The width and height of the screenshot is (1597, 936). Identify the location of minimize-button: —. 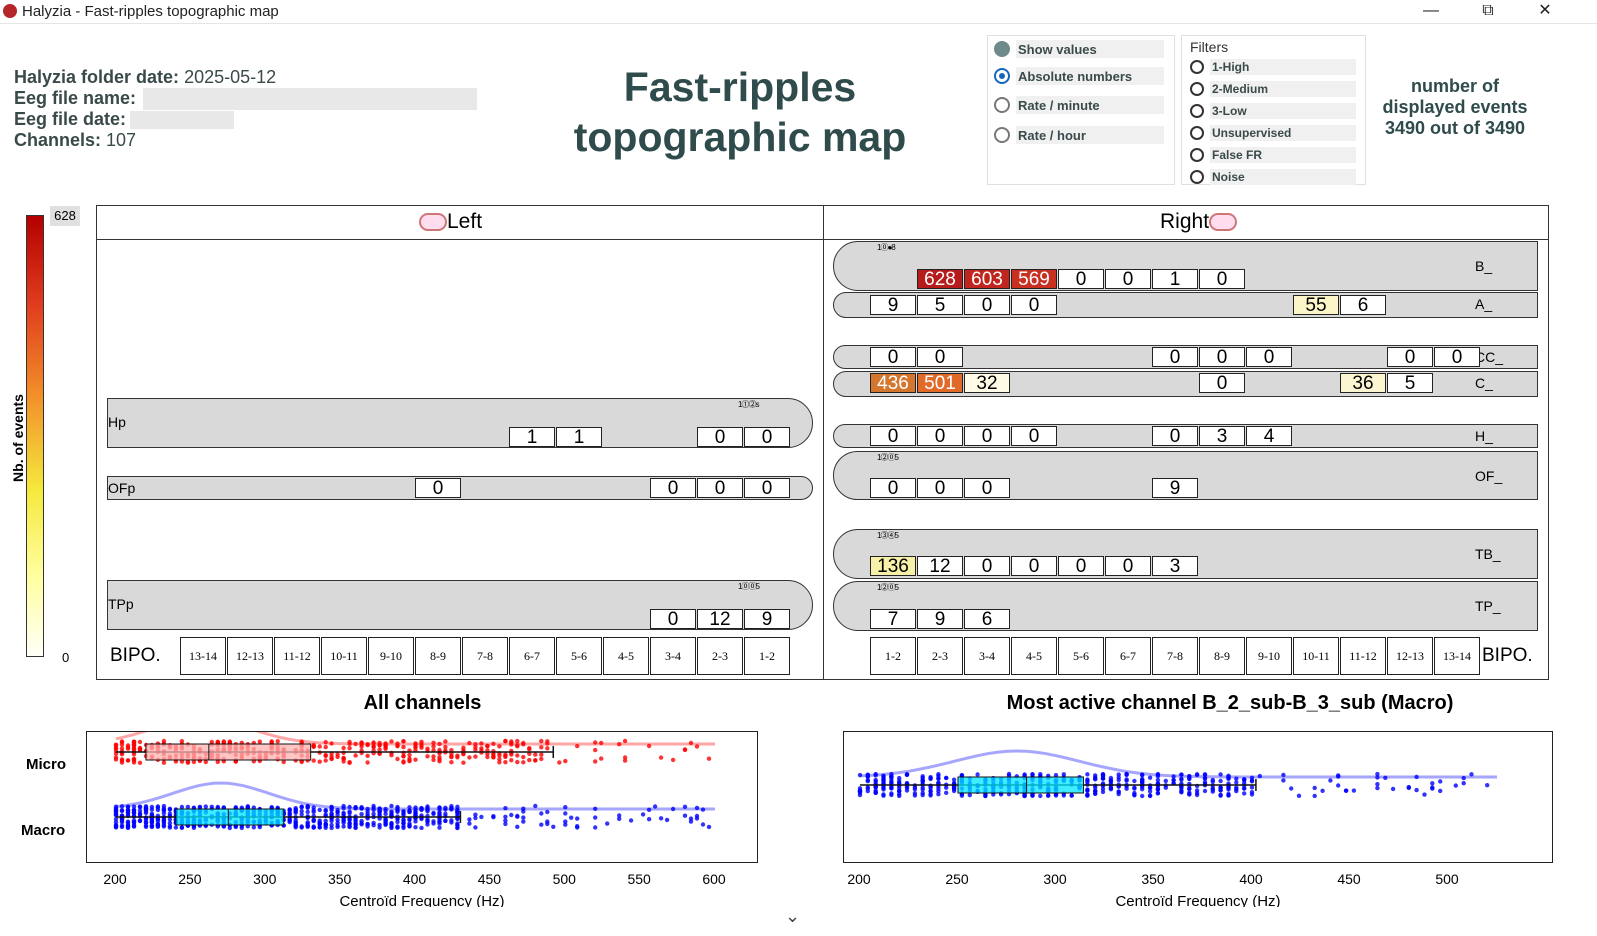
(1431, 10).